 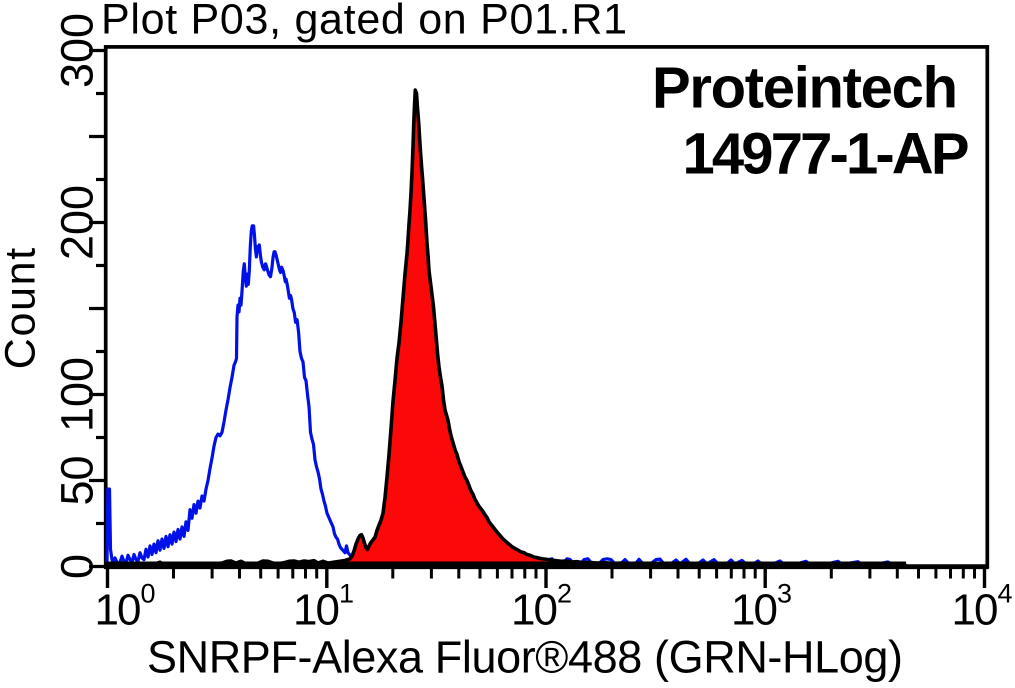 What do you see at coordinates (77, 480) in the screenshot?
I see `svg-text: 50` at bounding box center [77, 480].